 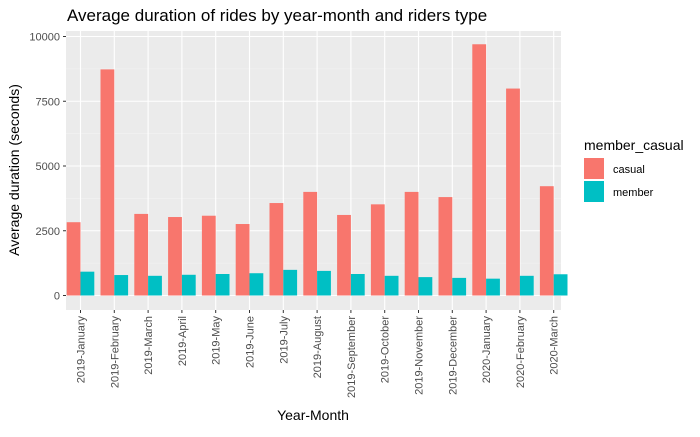 I want to click on x-tick-label: 2019-September, so click(x=352, y=357).